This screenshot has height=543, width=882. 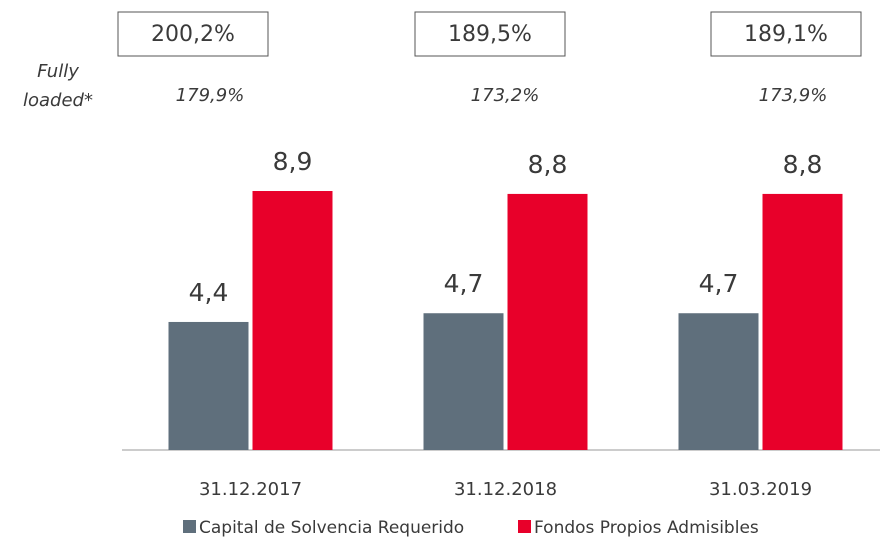 I want to click on fully-loaded-title: Fully, so click(x=58, y=71).